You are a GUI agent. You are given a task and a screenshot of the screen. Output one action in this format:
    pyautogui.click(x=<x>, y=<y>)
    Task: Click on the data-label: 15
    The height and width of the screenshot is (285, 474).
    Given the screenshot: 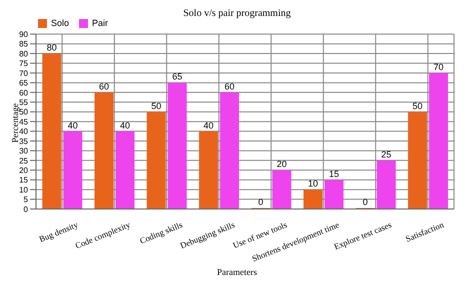 What is the action you would take?
    pyautogui.click(x=334, y=173)
    